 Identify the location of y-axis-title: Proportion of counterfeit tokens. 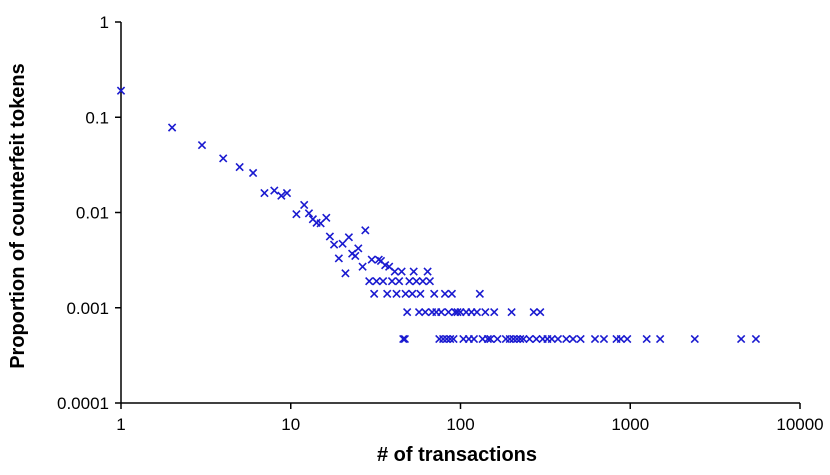
(18, 216).